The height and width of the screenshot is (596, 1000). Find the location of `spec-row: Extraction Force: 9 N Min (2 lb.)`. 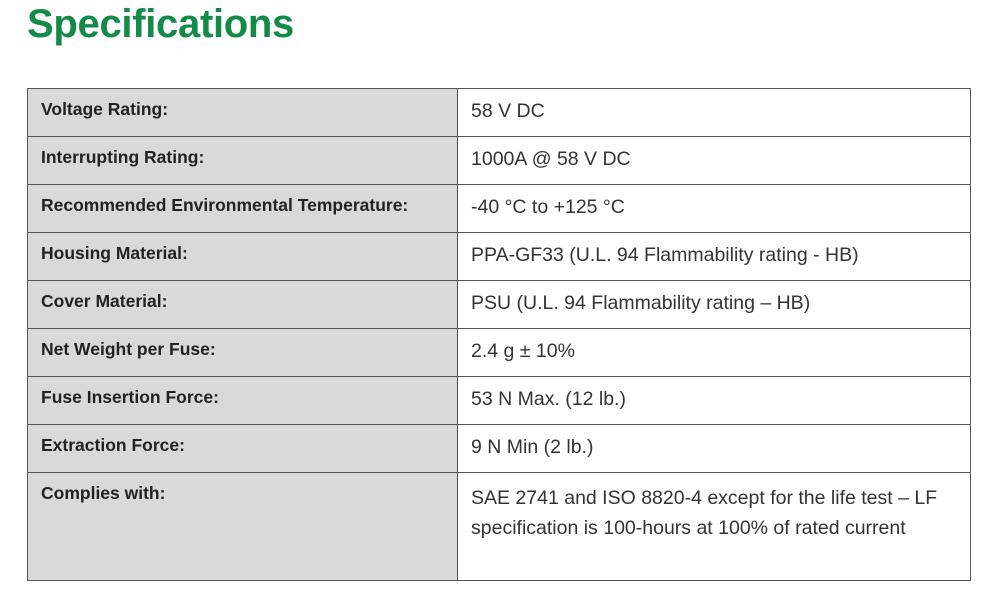

spec-row: Extraction Force: 9 N Min (2 lb.) is located at coordinates (499, 448).